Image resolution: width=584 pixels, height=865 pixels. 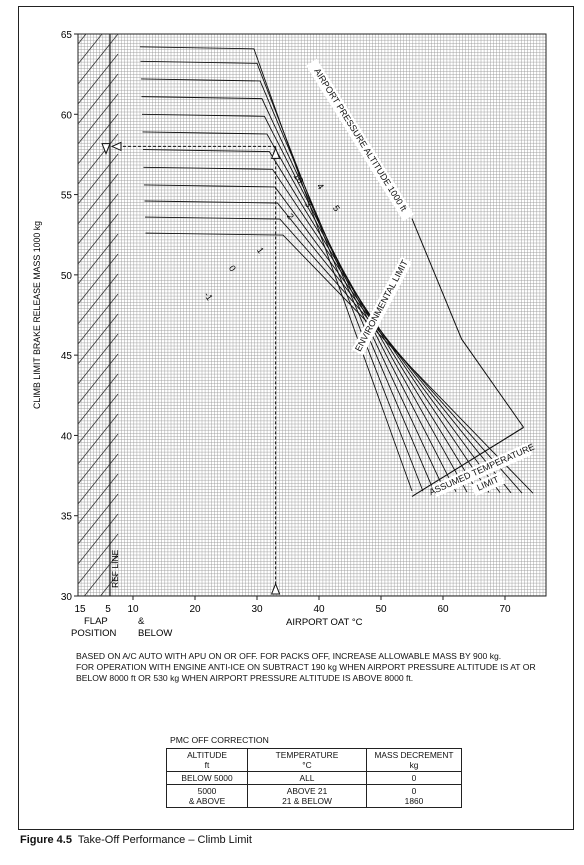 I want to click on series-label-10: 10, so click(x=298, y=178).